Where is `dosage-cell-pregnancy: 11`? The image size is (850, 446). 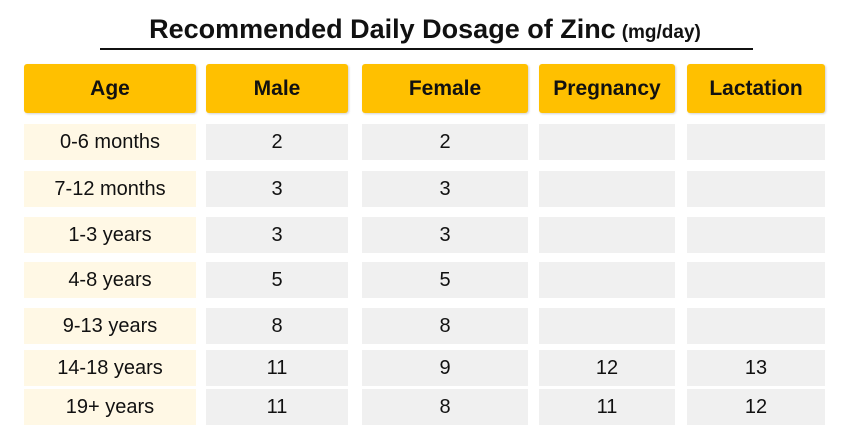
dosage-cell-pregnancy: 11 is located at coordinates (607, 407).